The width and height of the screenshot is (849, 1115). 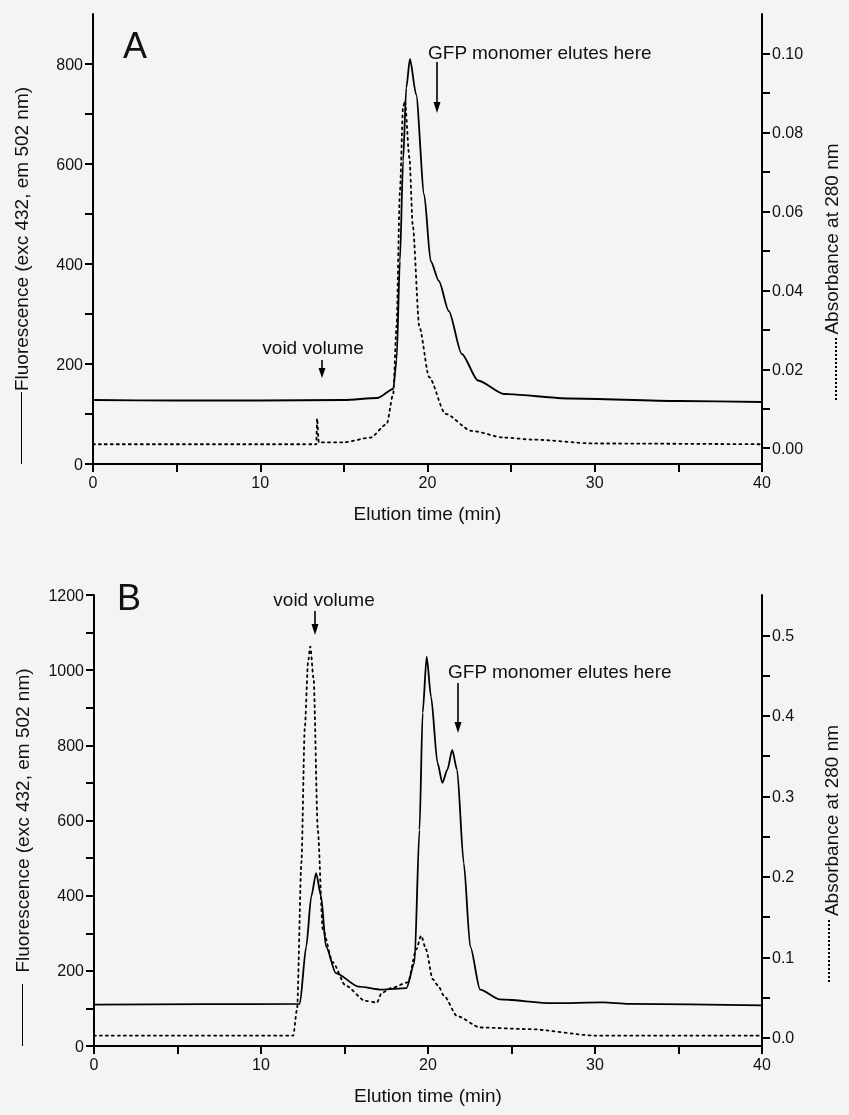 I want to click on y-tick-label: 1000, so click(x=66, y=670).